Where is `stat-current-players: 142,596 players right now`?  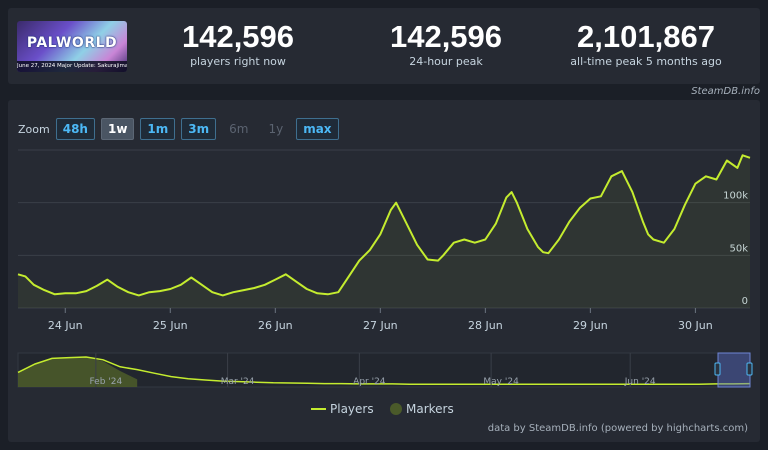 stat-current-players: 142,596 players right now is located at coordinates (238, 45).